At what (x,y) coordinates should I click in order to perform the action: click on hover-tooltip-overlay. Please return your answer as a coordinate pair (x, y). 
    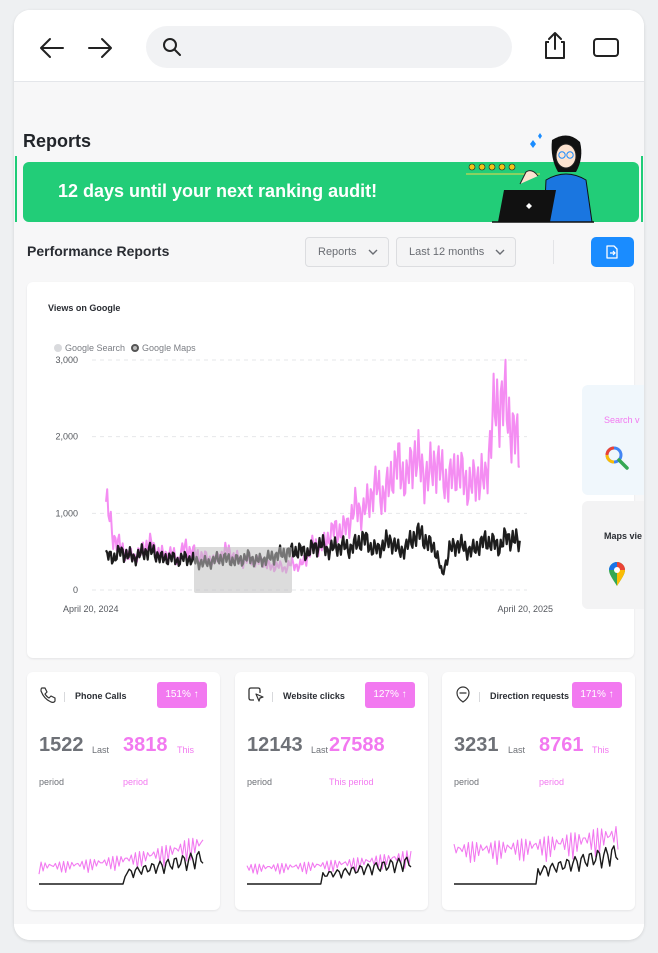
    Looking at the image, I should click on (243, 570).